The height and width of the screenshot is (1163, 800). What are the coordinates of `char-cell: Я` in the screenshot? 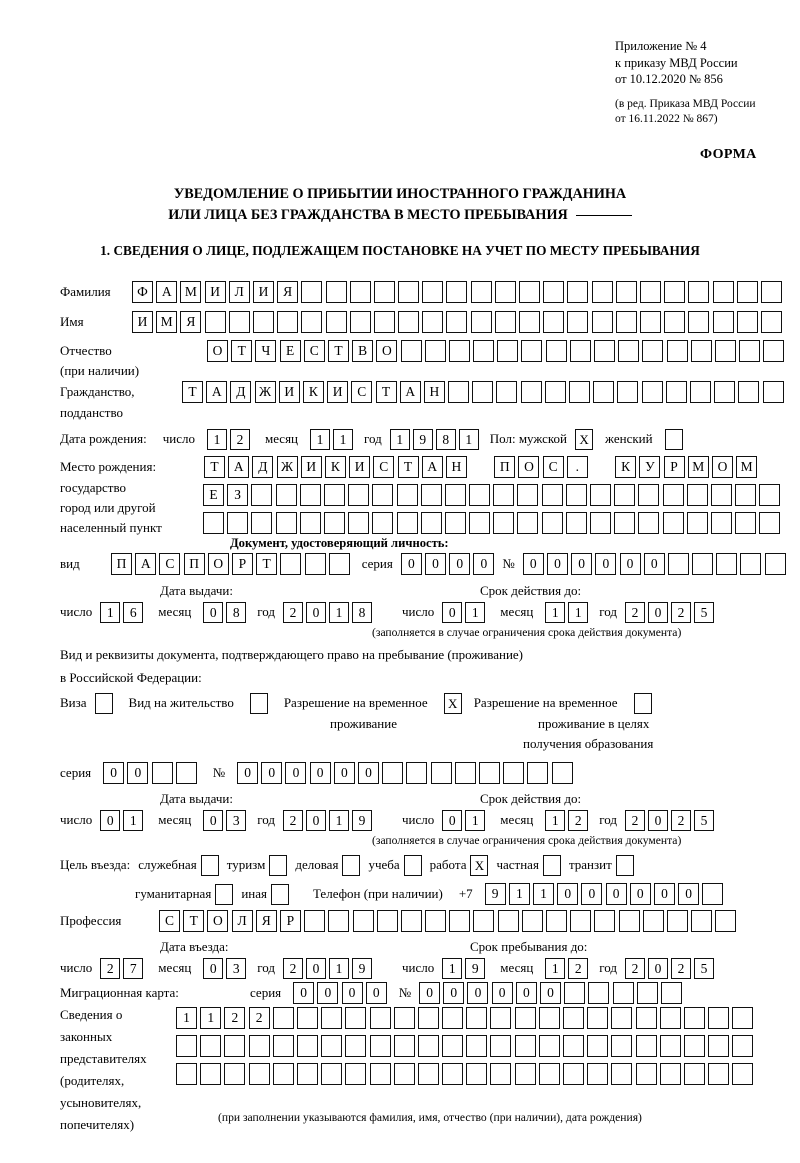 It's located at (191, 322).